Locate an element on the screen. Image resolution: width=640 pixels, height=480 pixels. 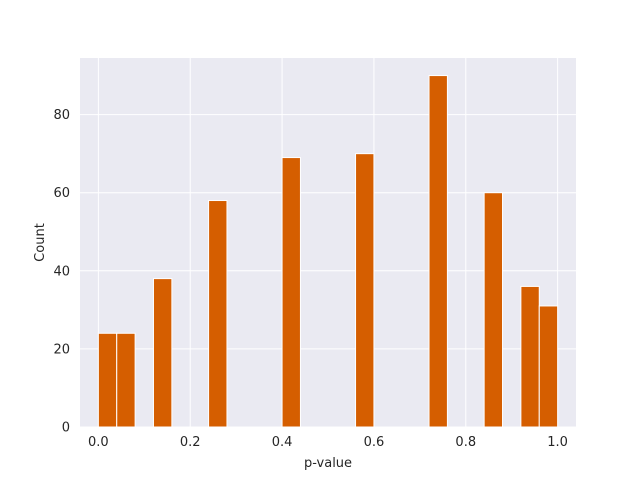
x-tick-label: 0.0 is located at coordinates (98, 442).